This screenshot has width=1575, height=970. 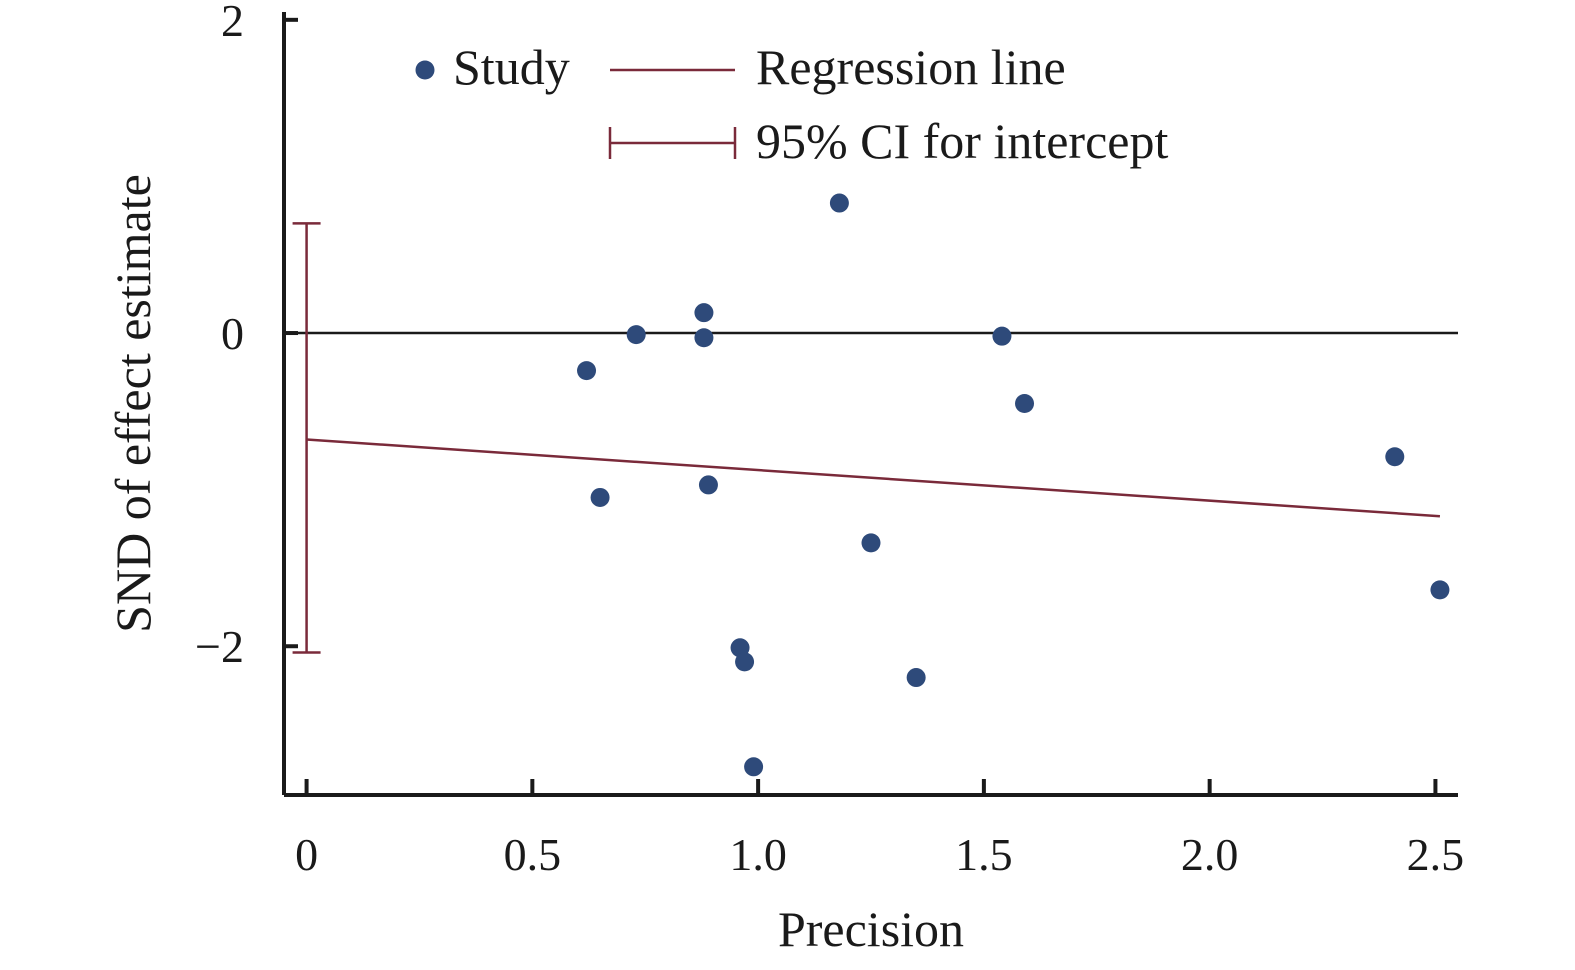 What do you see at coordinates (306, 854) in the screenshot?
I see `x-tick-label: 0` at bounding box center [306, 854].